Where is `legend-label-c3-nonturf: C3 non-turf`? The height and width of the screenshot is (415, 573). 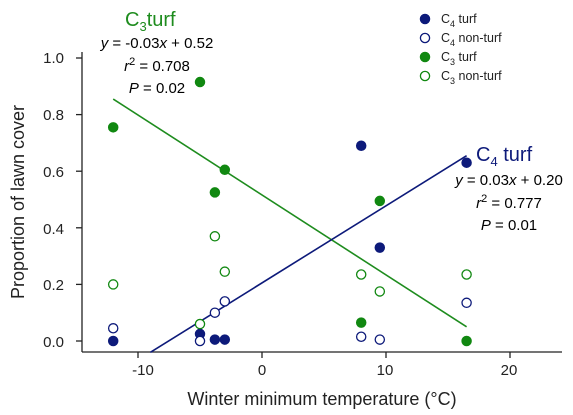
legend-label-c3-nonturf: C3 non-turf is located at coordinates (471, 77).